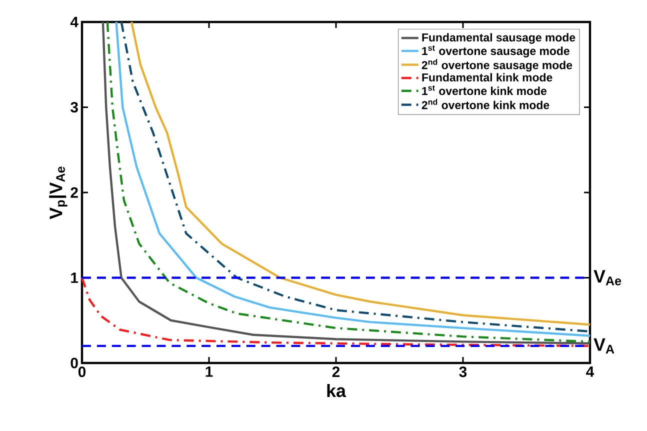  Describe the element at coordinates (590, 371) in the screenshot. I see `x-tick-label: 4` at that location.